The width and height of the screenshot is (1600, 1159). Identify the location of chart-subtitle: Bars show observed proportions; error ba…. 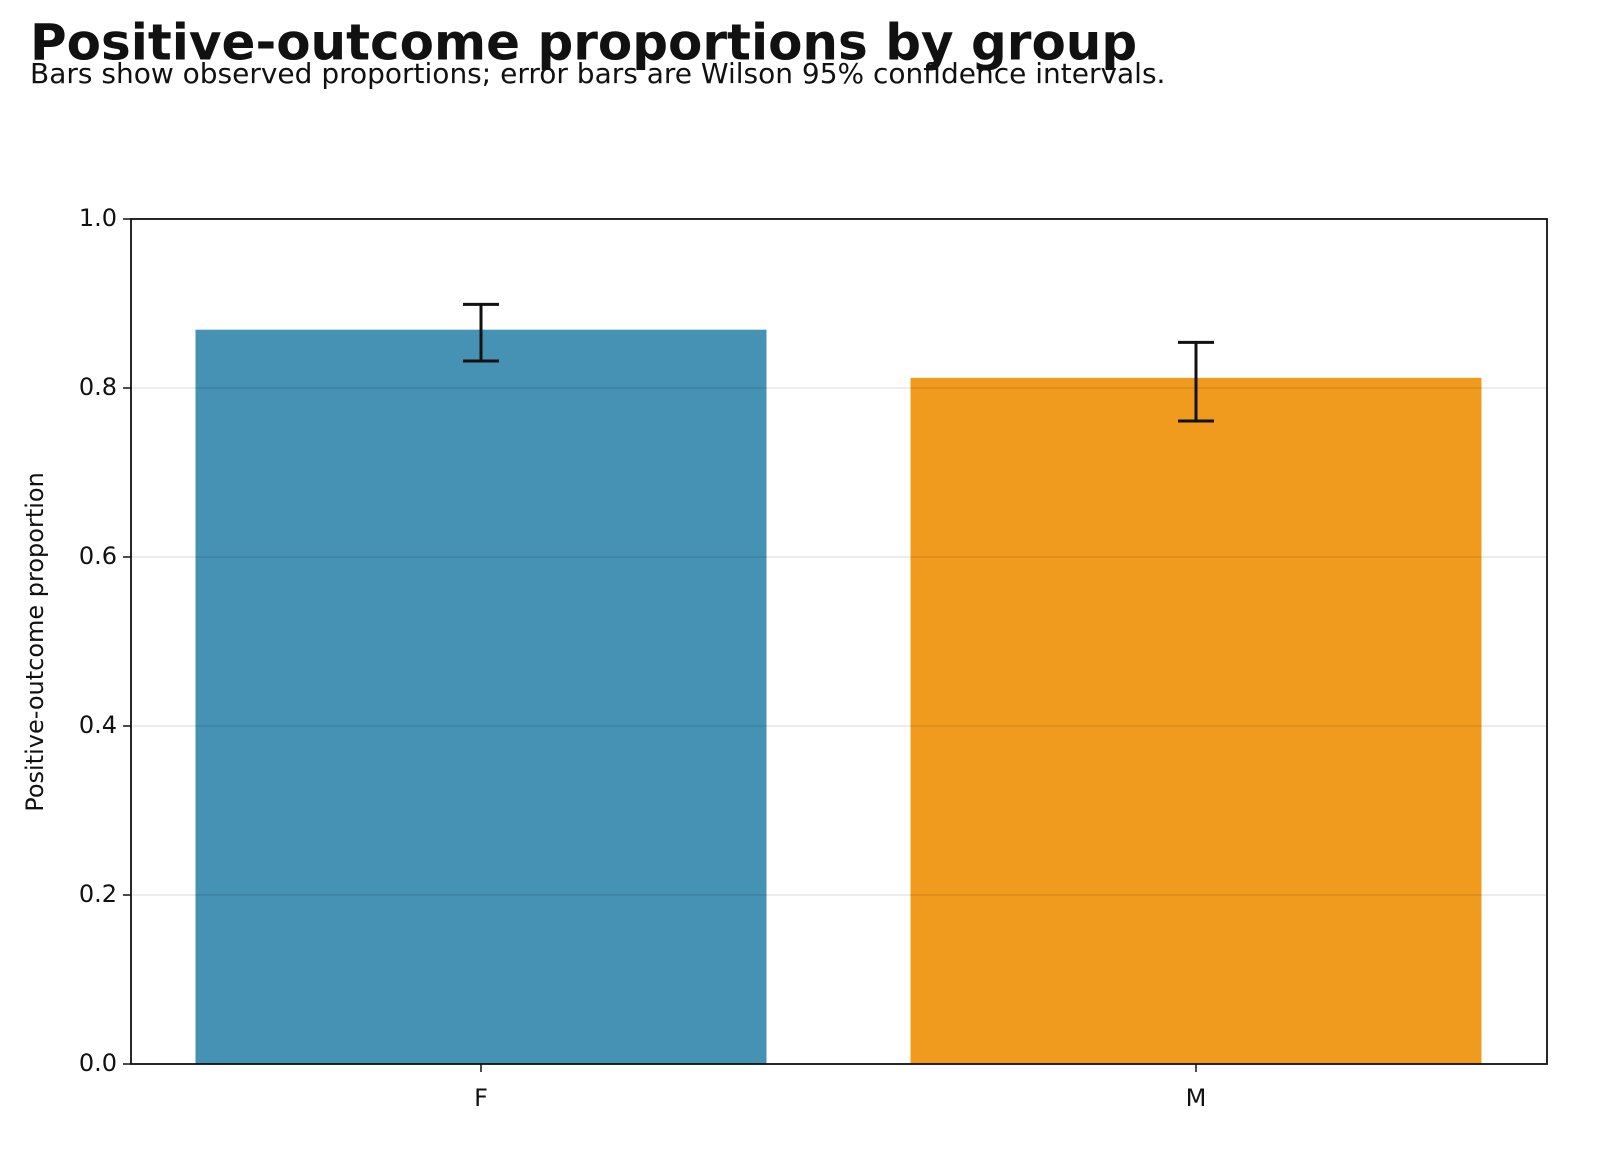
(597, 73).